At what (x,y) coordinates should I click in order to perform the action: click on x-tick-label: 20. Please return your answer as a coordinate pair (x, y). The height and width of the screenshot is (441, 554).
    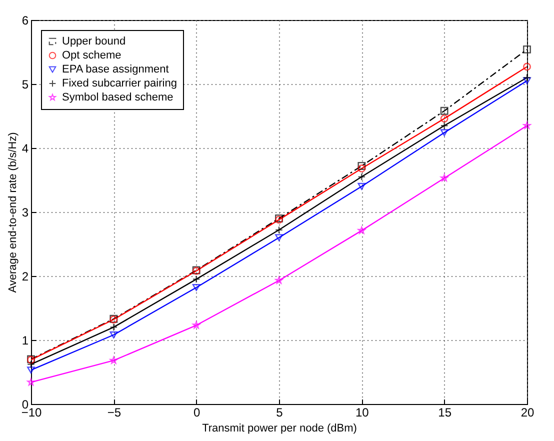
    Looking at the image, I should click on (527, 413).